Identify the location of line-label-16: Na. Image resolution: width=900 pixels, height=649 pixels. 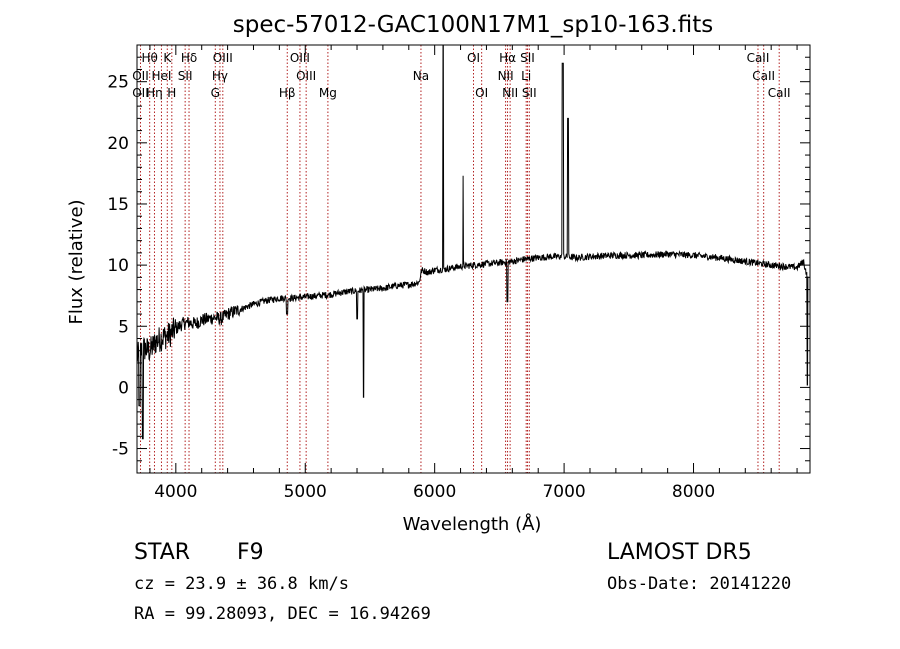
(421, 76).